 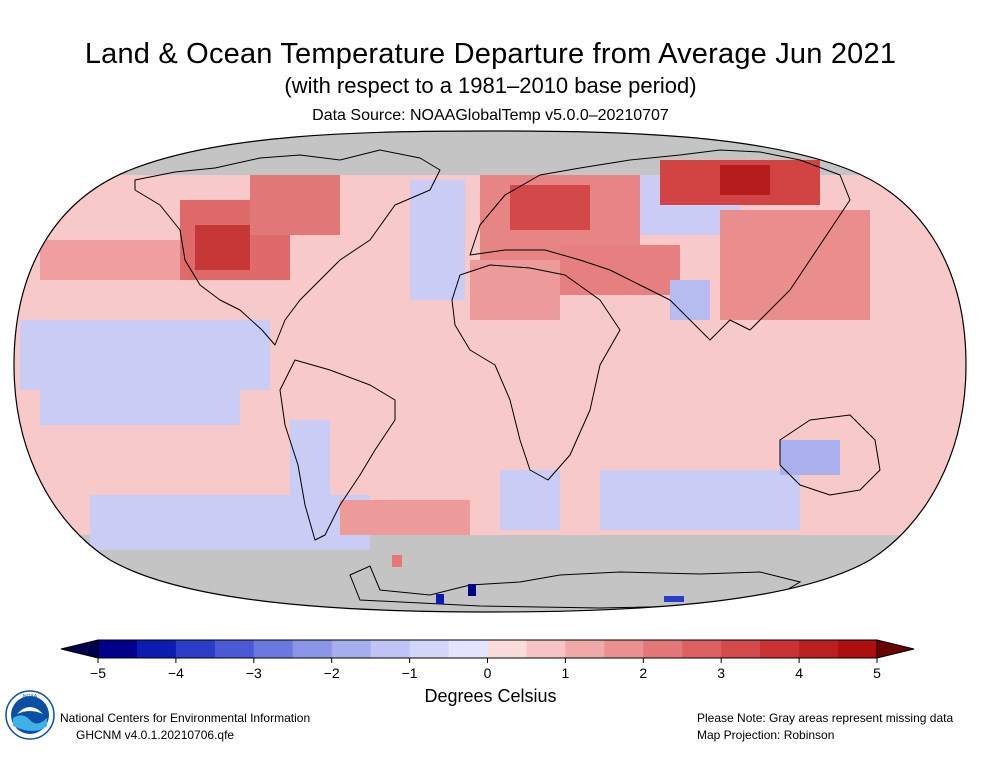 What do you see at coordinates (550, 207) in the screenshot?
I see `scandinavia-hot-region` at bounding box center [550, 207].